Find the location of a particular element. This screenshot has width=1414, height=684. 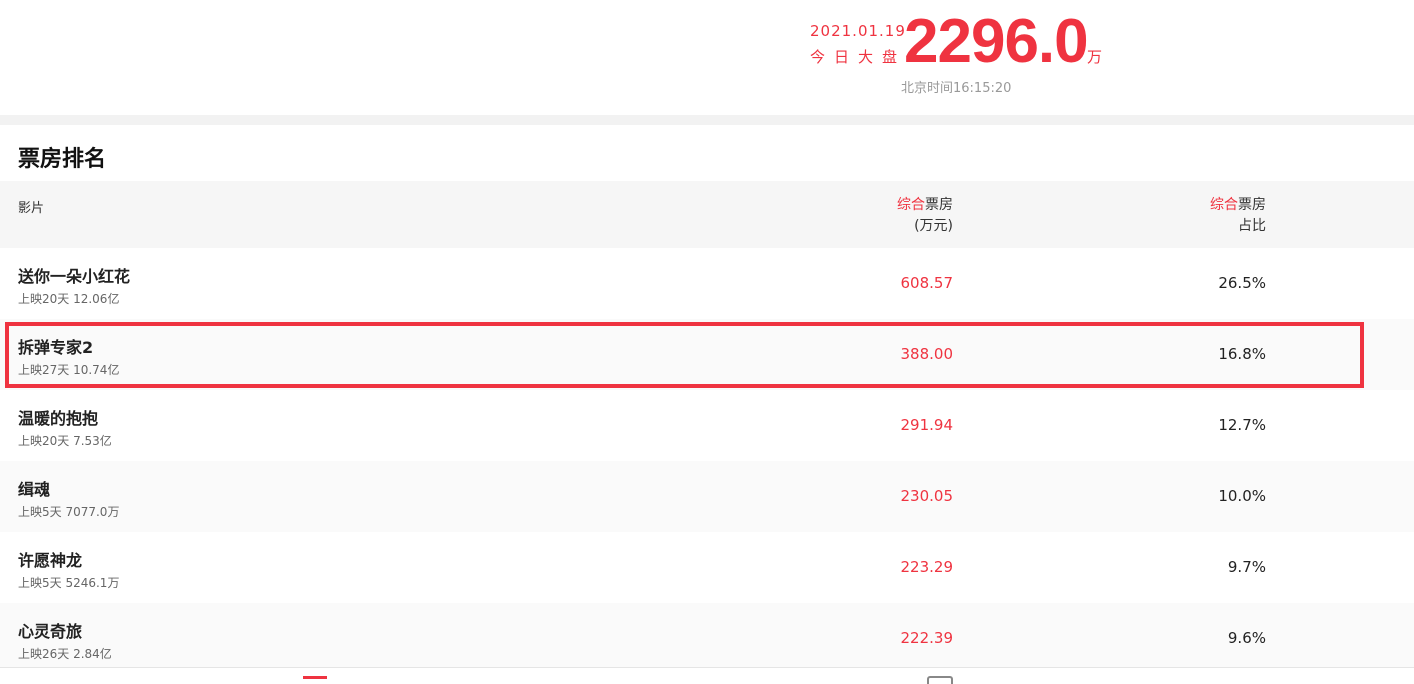

bottom-tab-bar is located at coordinates (707, 675).